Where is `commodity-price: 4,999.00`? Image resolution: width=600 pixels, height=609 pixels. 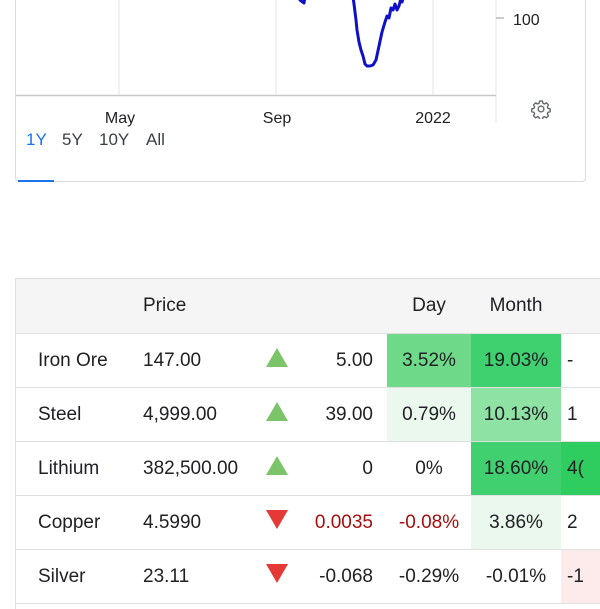
commodity-price: 4,999.00 is located at coordinates (186, 414).